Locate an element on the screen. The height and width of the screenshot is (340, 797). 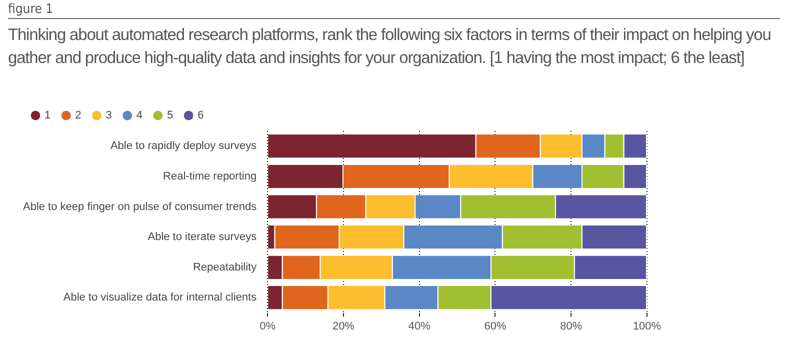
chart-title: Thinking about automated research platforms, rank the following six factors in terms of their impact on helping you gather and produce high-quality data and insights for your organization. [1 having the most impact; 6 the least] is located at coordinates (390, 47).